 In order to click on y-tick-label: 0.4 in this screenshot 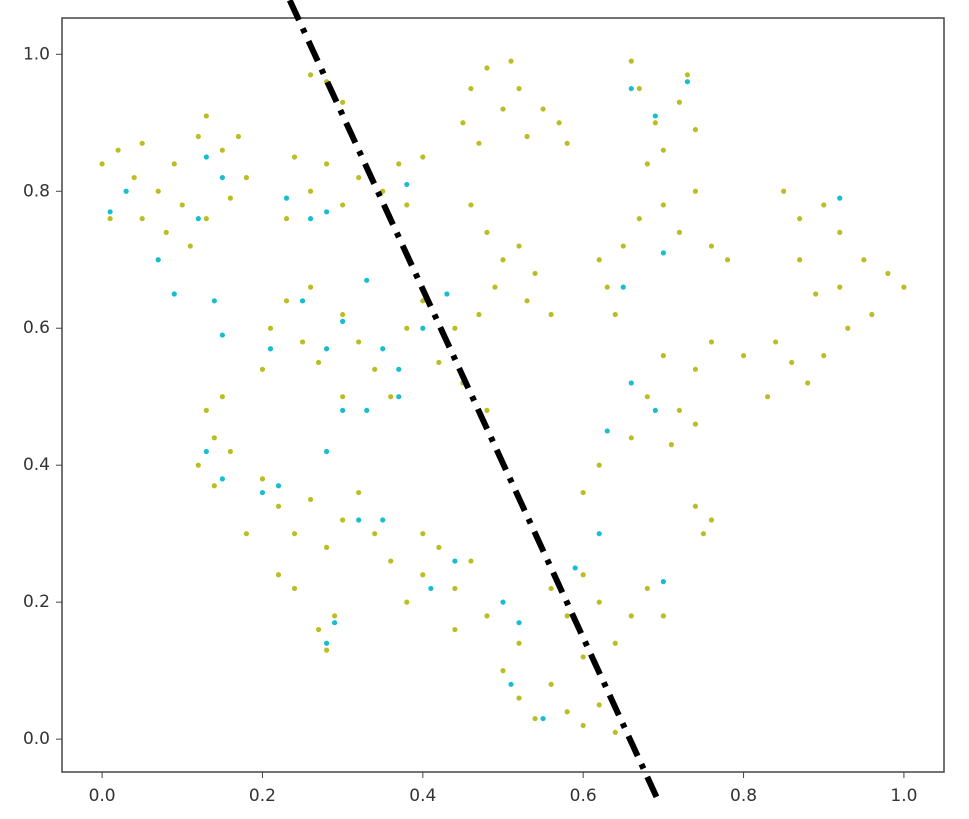, I will do `click(36, 465)`.